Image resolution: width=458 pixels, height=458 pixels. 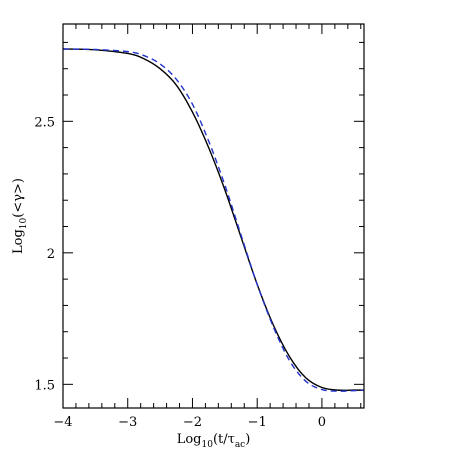 I want to click on y-tick-label: 2, so click(x=51, y=254).